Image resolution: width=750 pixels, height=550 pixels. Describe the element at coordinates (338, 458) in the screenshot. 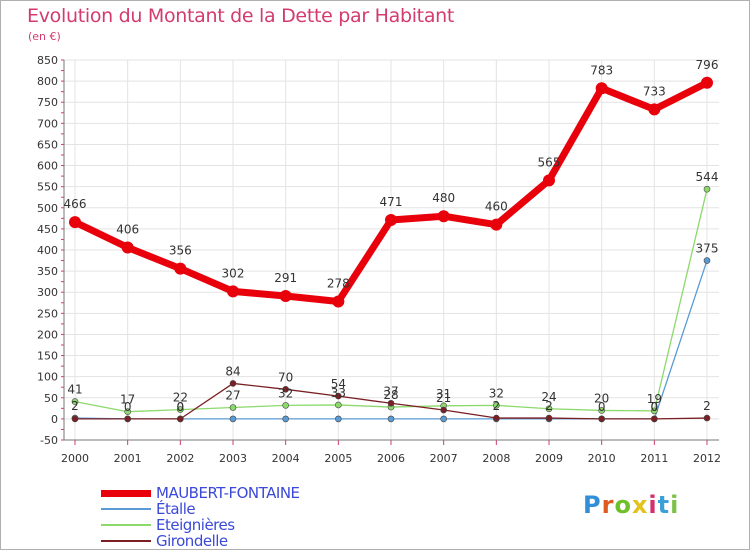

I see `x-tick-label: 2005` at that location.